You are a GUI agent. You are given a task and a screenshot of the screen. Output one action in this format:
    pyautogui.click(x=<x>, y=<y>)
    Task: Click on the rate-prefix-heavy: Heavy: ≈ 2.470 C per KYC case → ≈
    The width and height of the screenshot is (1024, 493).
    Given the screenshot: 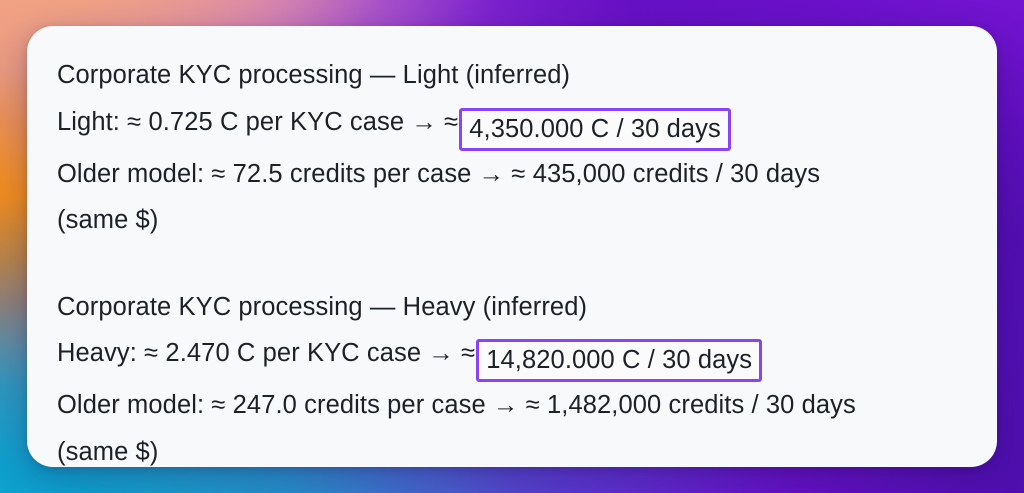 What is the action you would take?
    pyautogui.click(x=266, y=353)
    